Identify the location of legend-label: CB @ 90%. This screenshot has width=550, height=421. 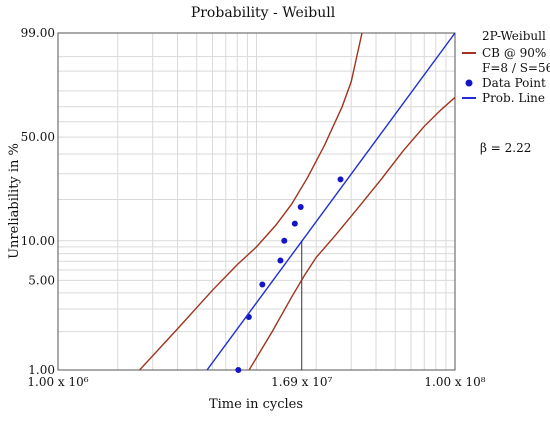
(514, 53).